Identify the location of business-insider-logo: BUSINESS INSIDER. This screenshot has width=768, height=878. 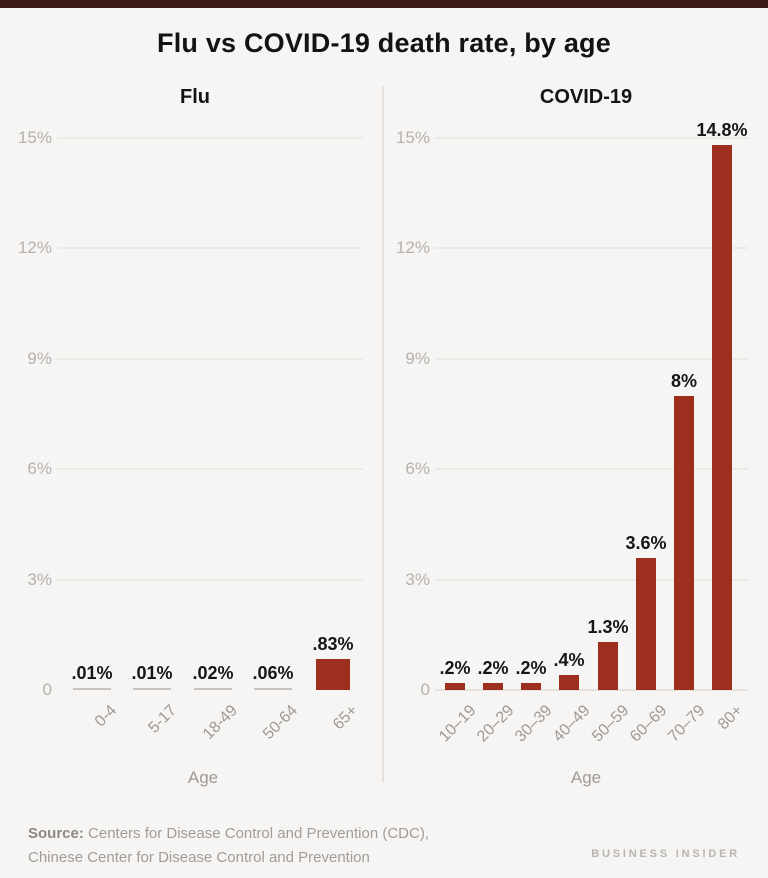
(665, 854).